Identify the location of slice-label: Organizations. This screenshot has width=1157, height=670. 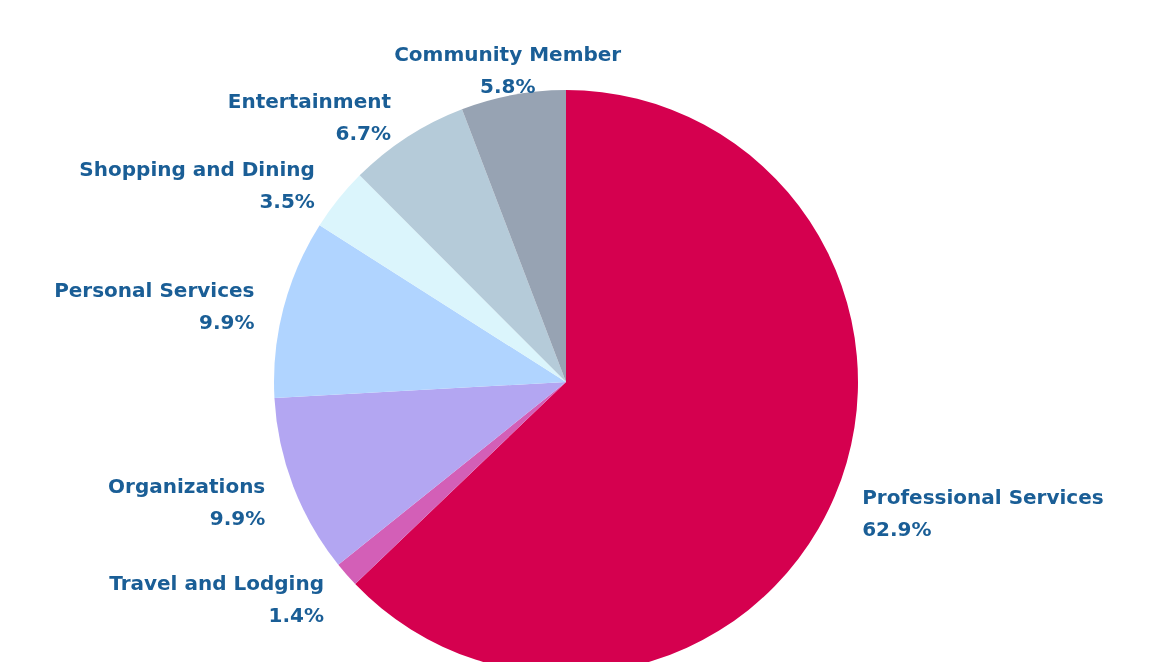
(187, 486).